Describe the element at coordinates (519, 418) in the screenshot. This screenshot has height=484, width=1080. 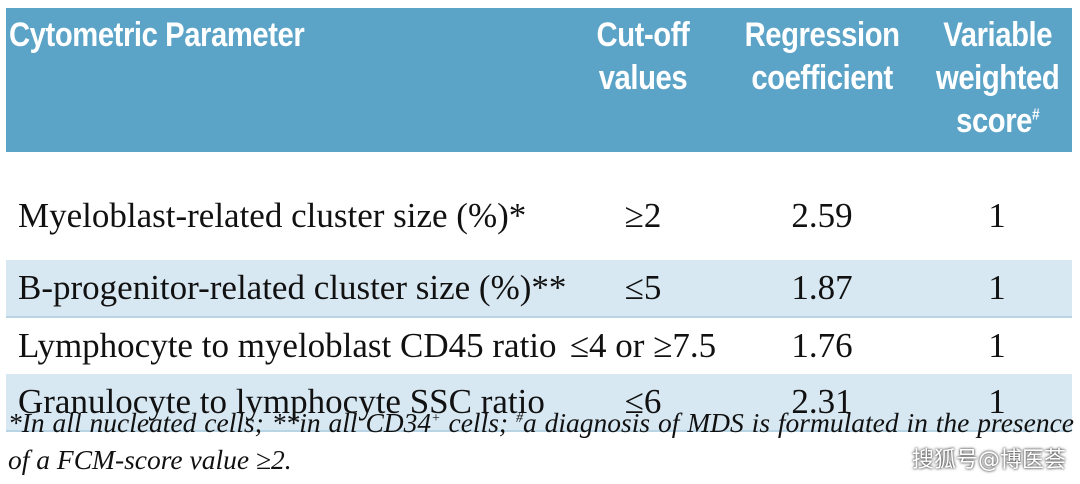
I see `footnote-sup-hash: #` at that location.